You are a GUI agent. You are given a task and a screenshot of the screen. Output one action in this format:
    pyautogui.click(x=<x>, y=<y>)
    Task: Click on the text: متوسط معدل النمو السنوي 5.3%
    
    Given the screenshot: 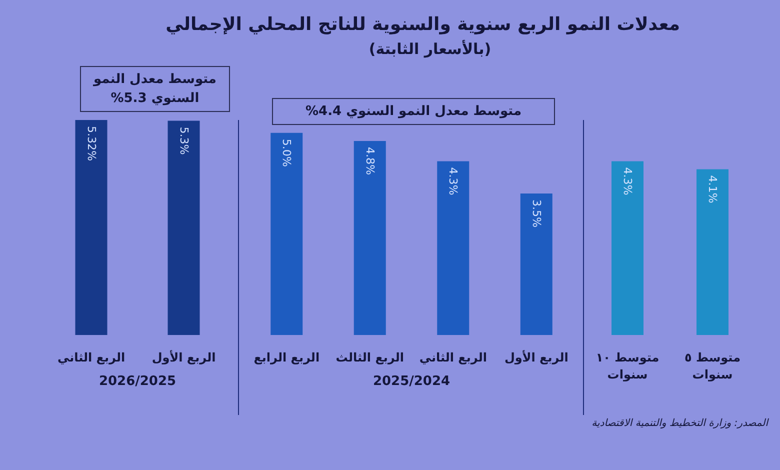 What is the action you would take?
    pyautogui.click(x=155, y=89)
    